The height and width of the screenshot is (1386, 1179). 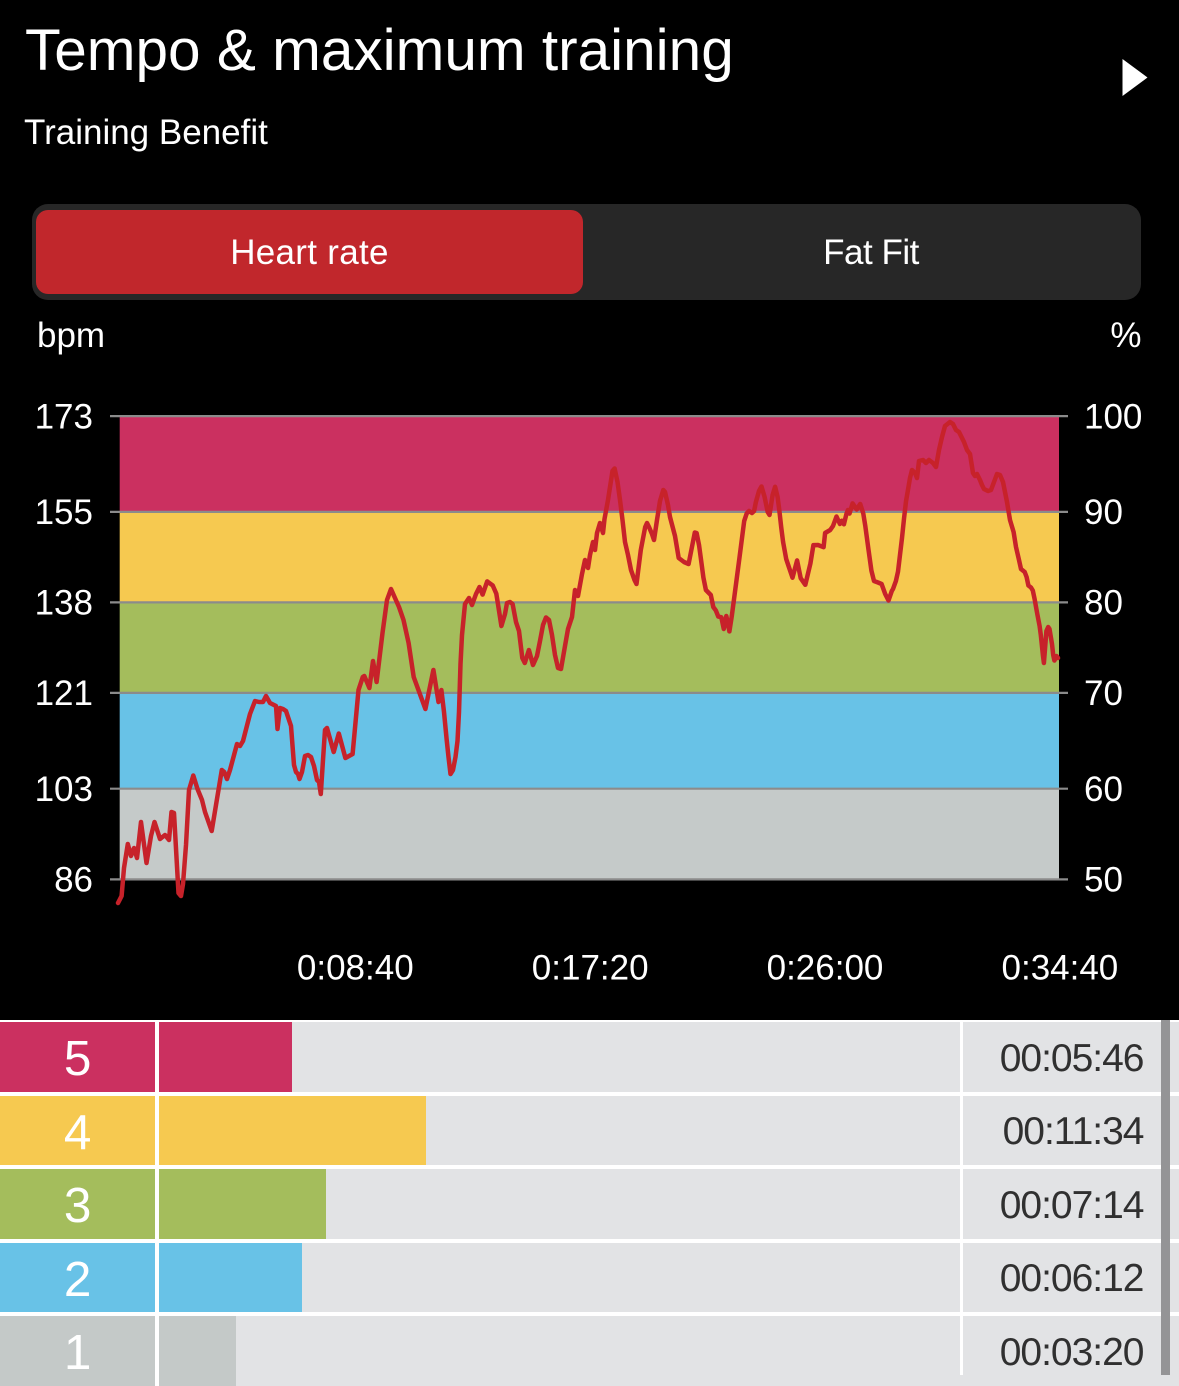 What do you see at coordinates (355, 968) in the screenshot?
I see `svg-text: 0:08:40` at bounding box center [355, 968].